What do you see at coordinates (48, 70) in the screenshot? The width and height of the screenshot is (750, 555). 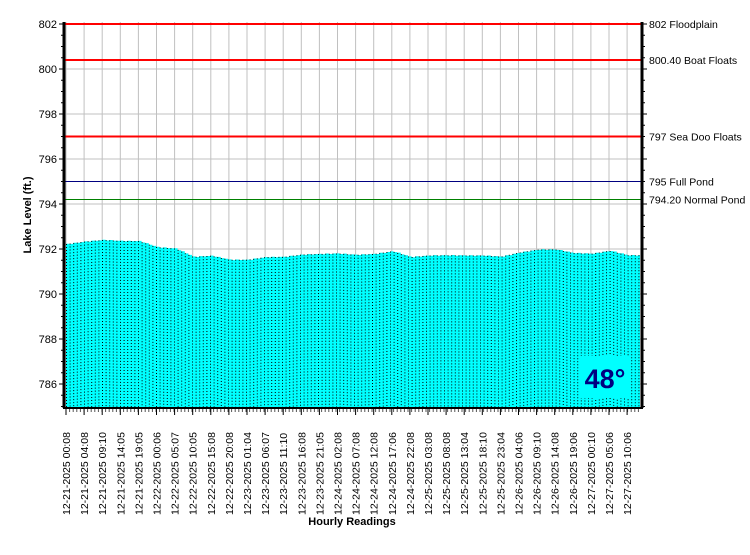 I see `y-tick-label: 800` at bounding box center [48, 70].